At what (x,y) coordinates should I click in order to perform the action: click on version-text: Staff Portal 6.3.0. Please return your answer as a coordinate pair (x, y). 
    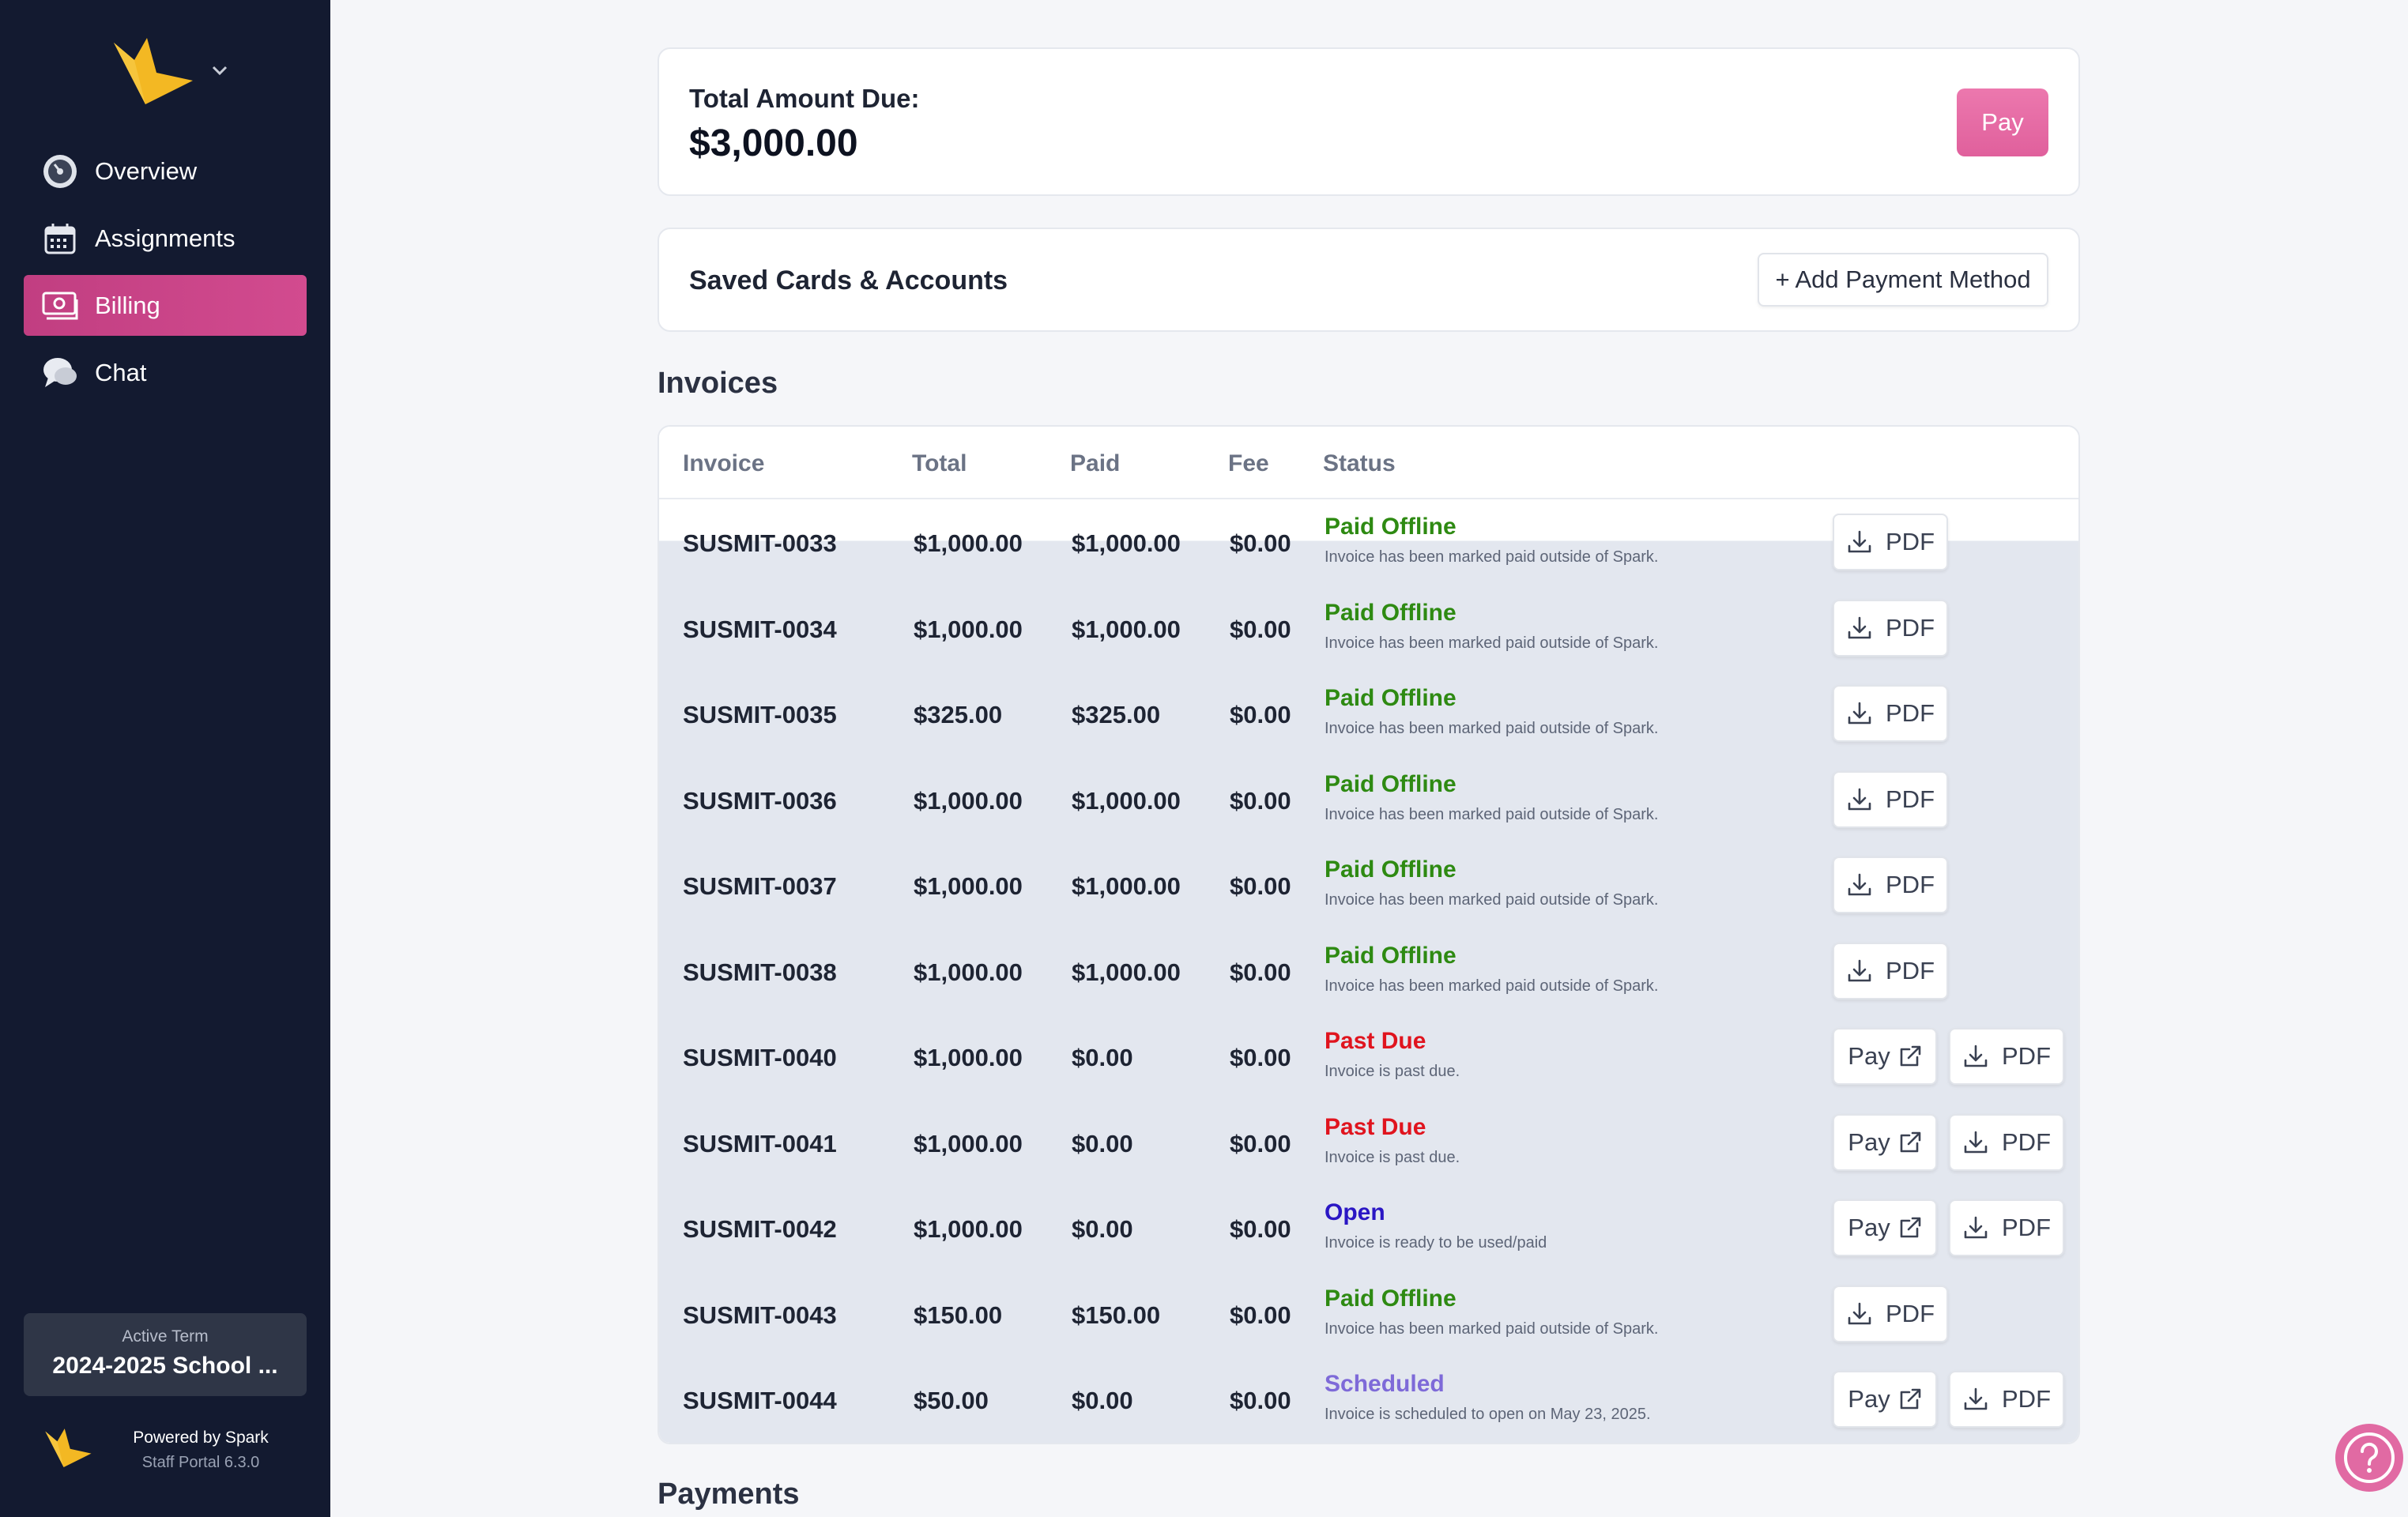
    Looking at the image, I should click on (201, 1463).